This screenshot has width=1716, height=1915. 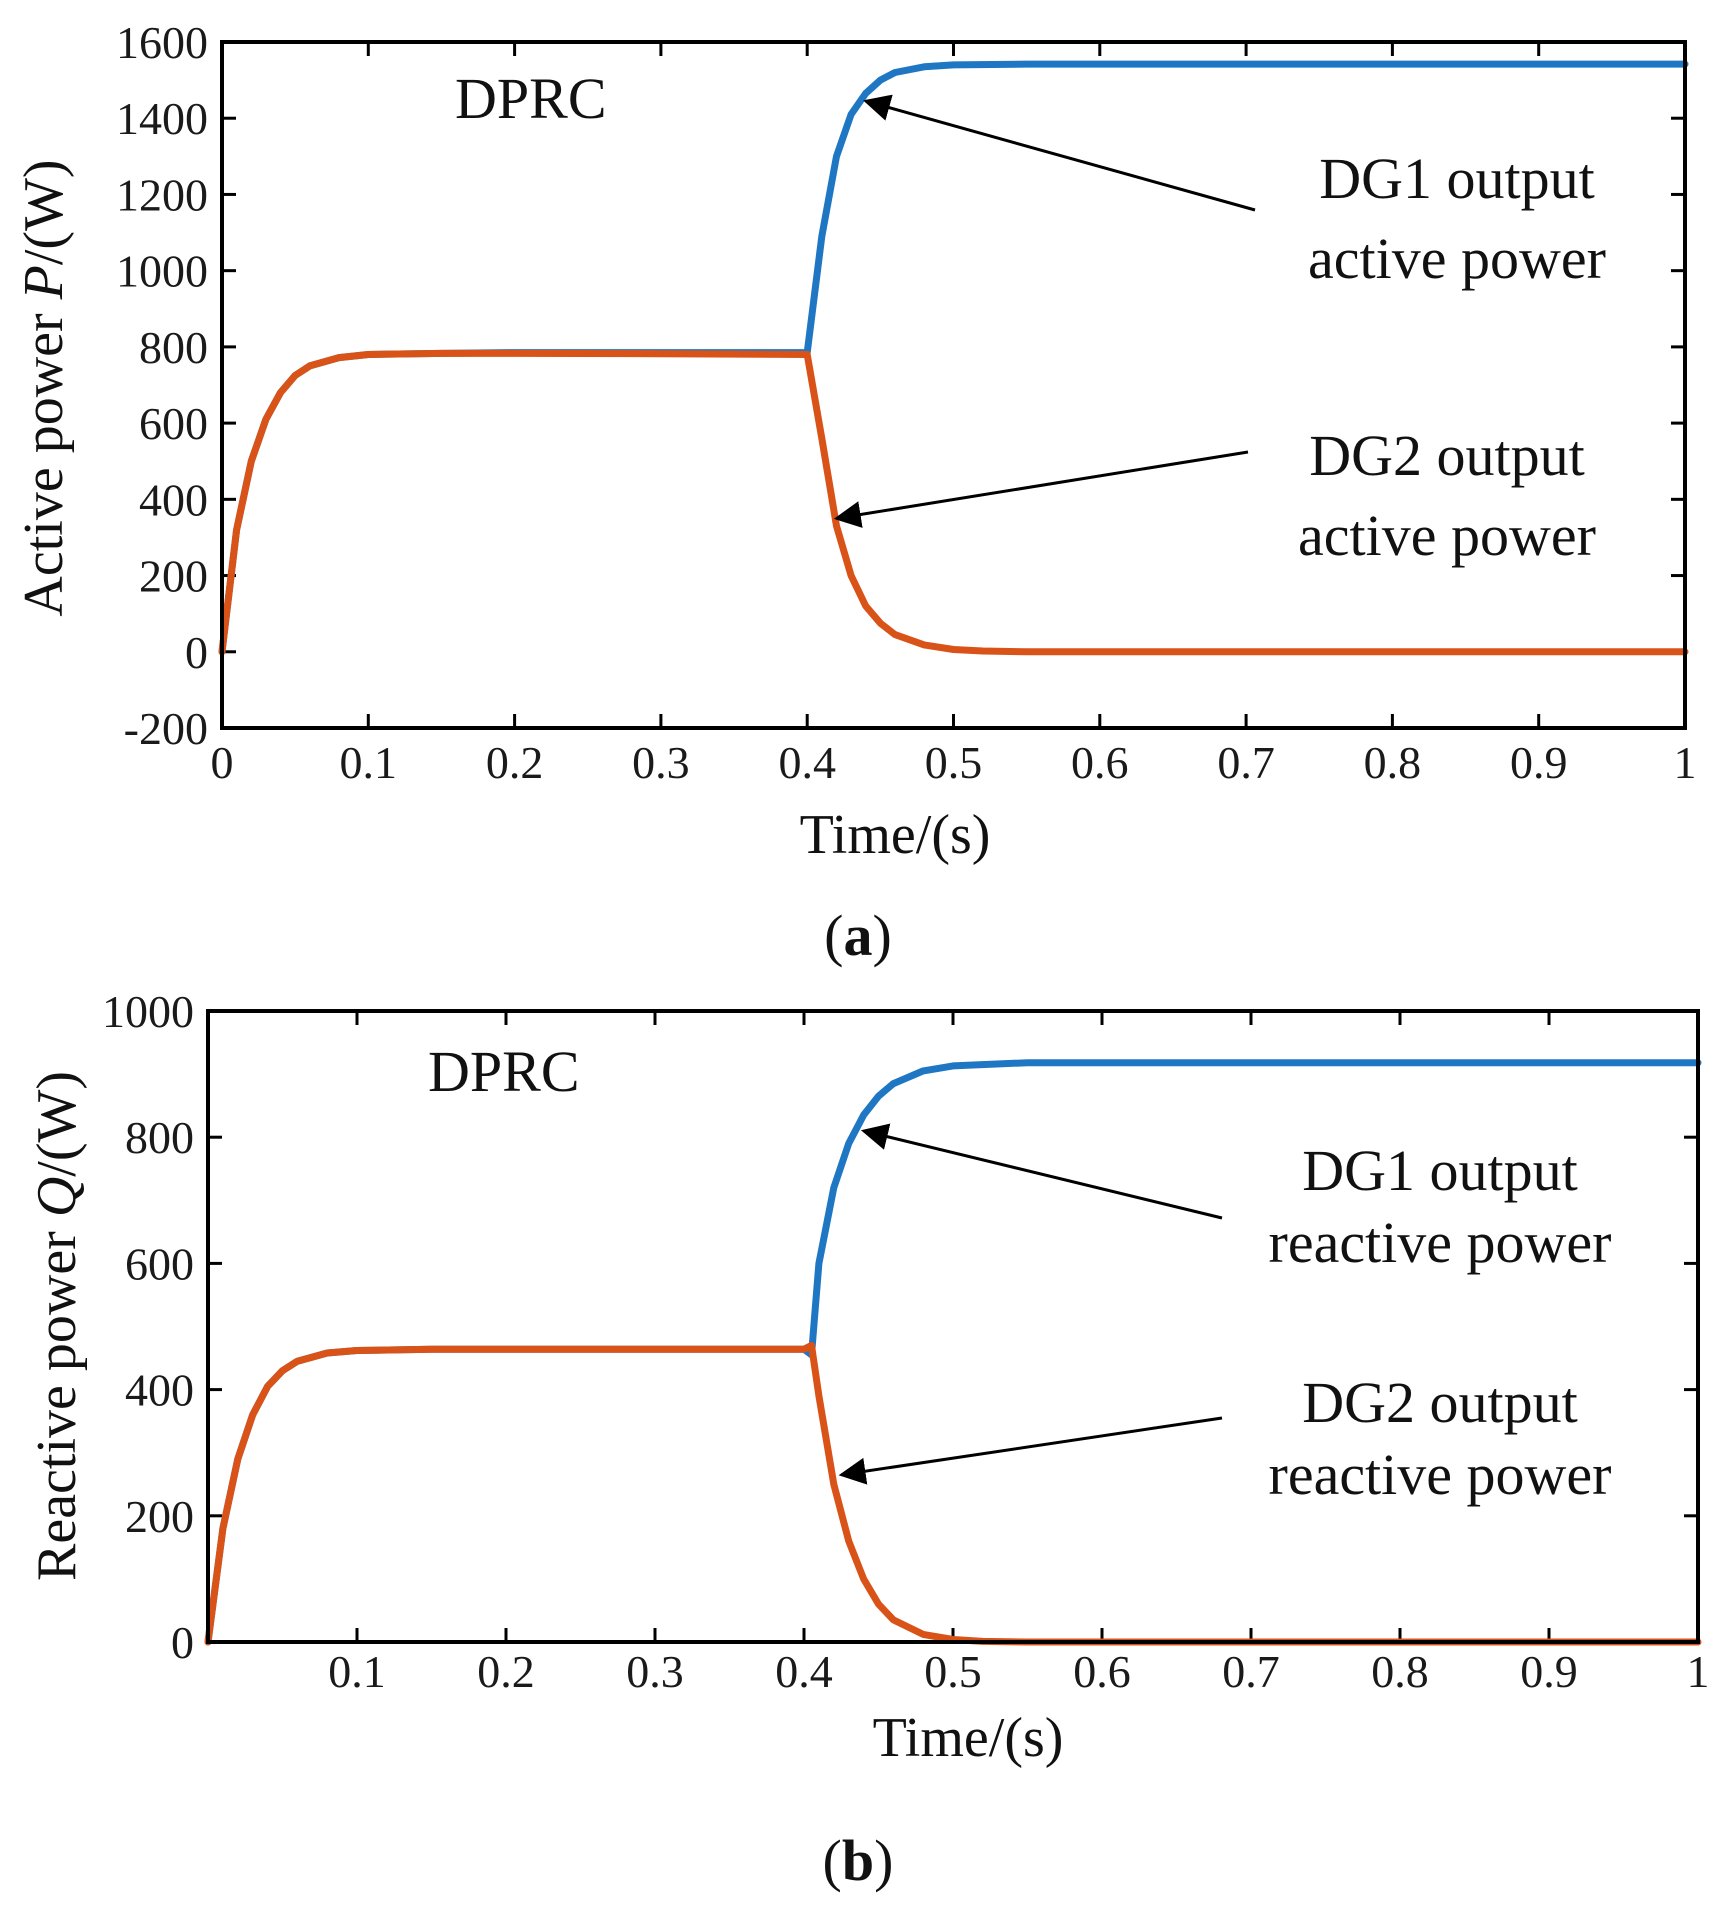 What do you see at coordinates (166, 728) in the screenshot?
I see `y-tick-label: -200` at bounding box center [166, 728].